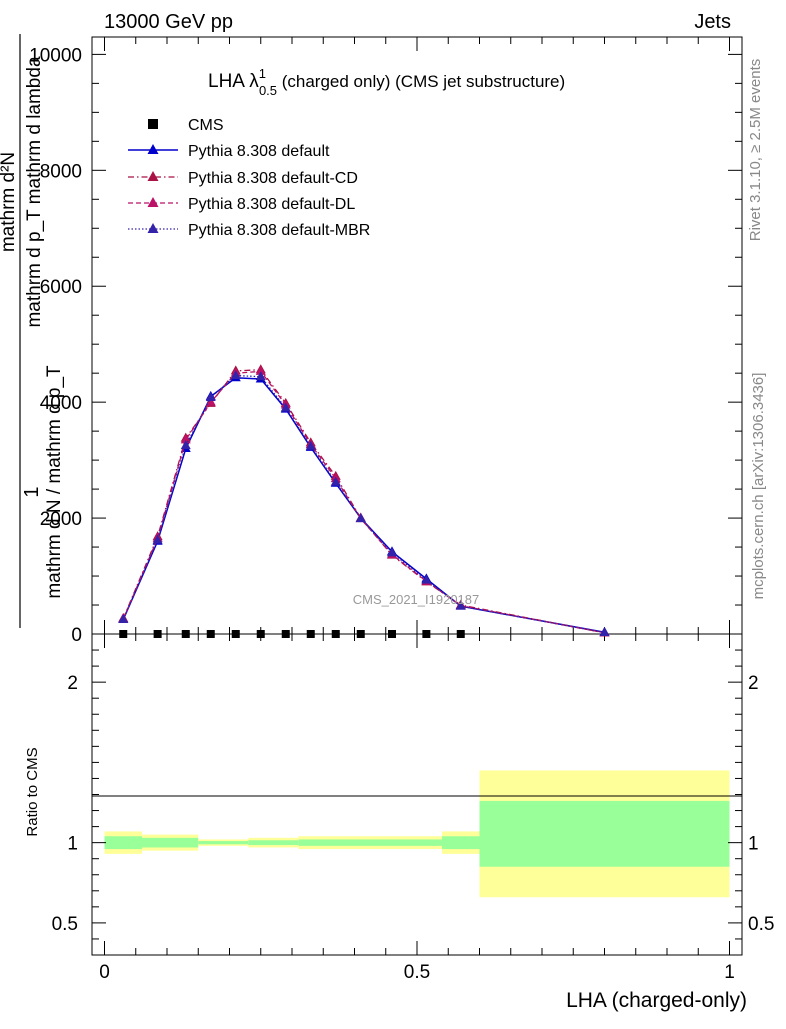  I want to click on legend-marker-cms, so click(153, 124).